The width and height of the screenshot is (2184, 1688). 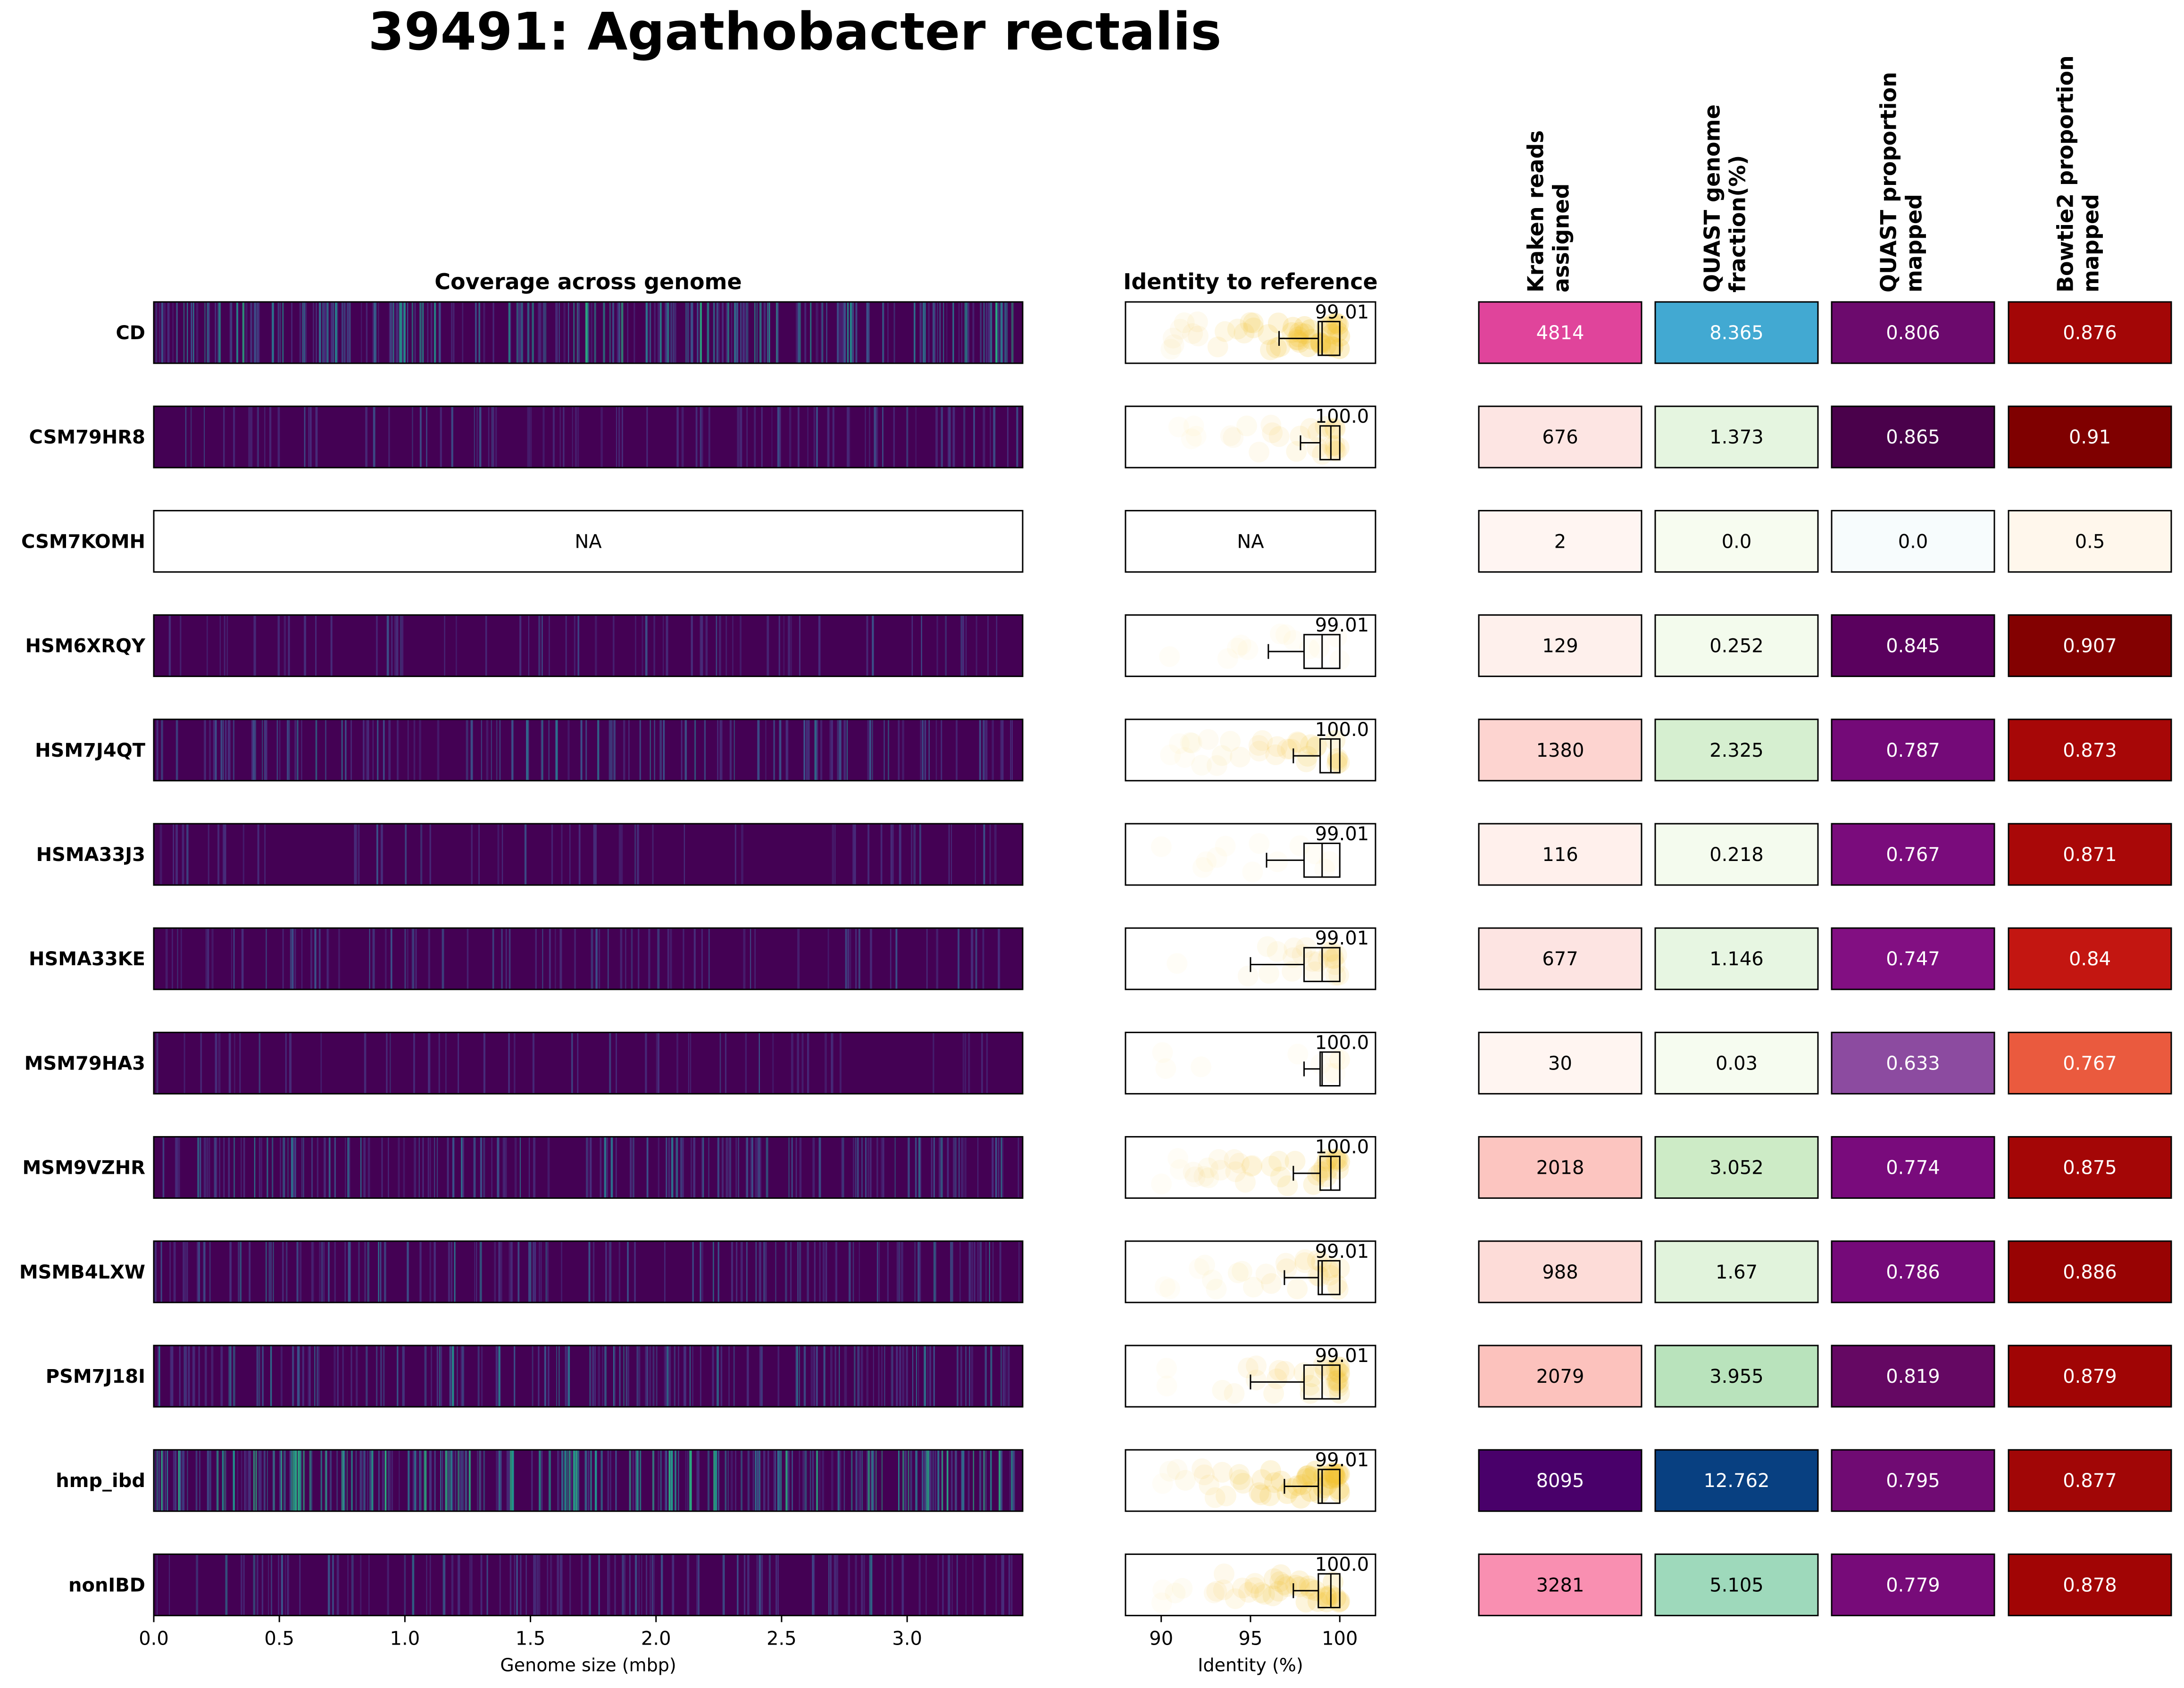 I want to click on identity-x-tick-label: 100, so click(x=1340, y=1639).